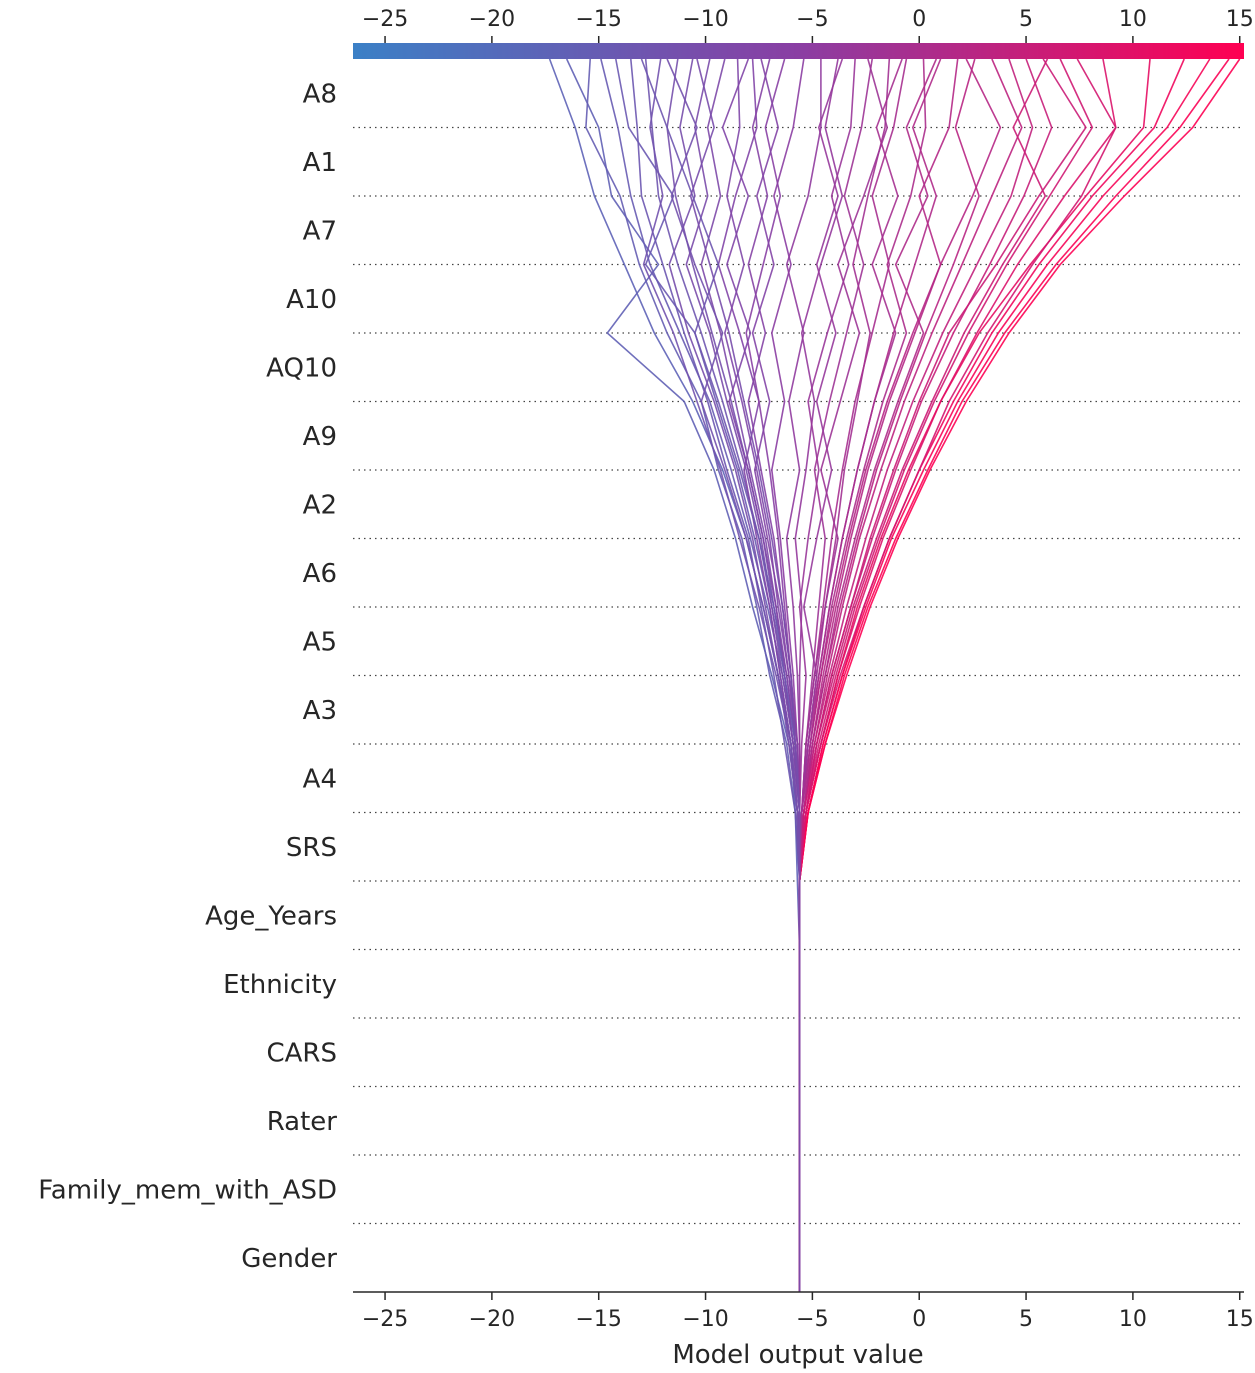 This screenshot has width=1255, height=1373. I want to click on feature-label: CARS, so click(301, 1053).